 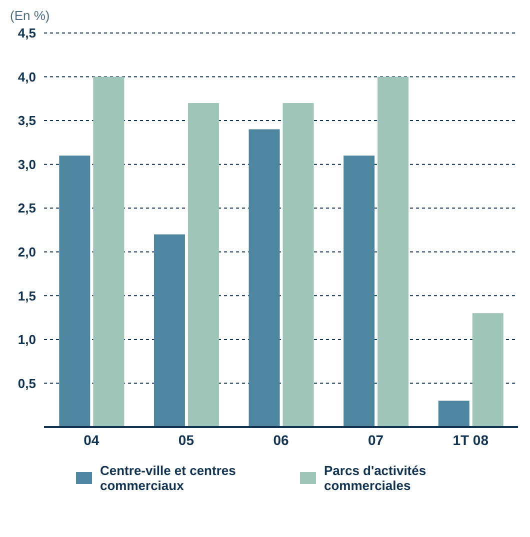 I want to click on y-tick-label: 4,0, so click(x=27, y=76).